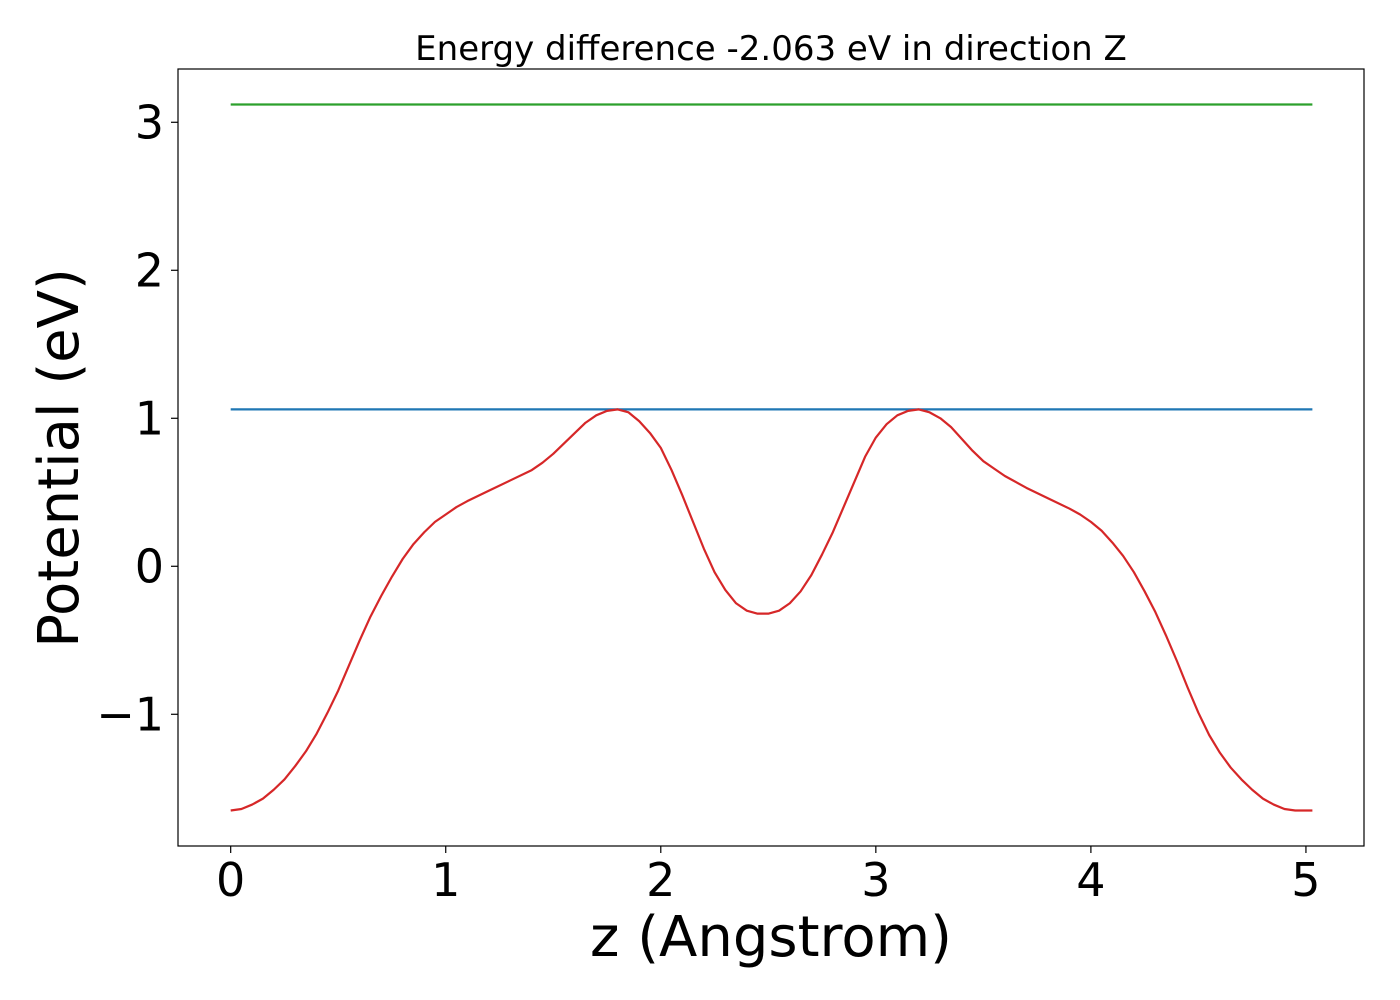 This screenshot has height=1000, width=1400. I want to click on x-tick-label: 0, so click(230, 880).